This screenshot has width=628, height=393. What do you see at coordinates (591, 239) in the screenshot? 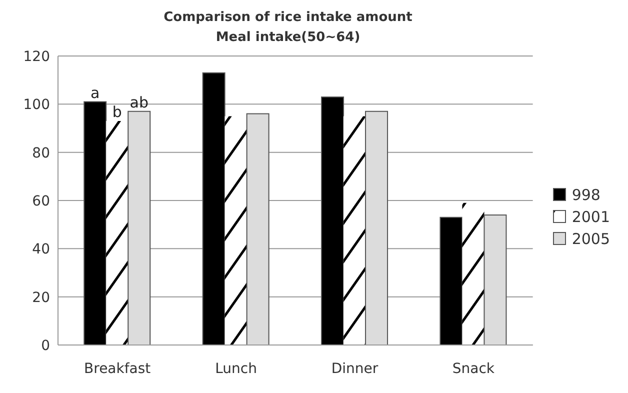
I see `legend-label: 2005` at bounding box center [591, 239].